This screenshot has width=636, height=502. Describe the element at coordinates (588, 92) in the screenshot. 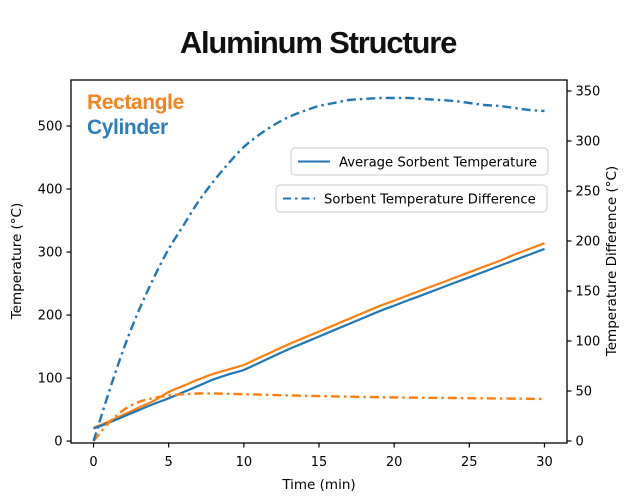

I see `right-y-tick-label: 350` at that location.